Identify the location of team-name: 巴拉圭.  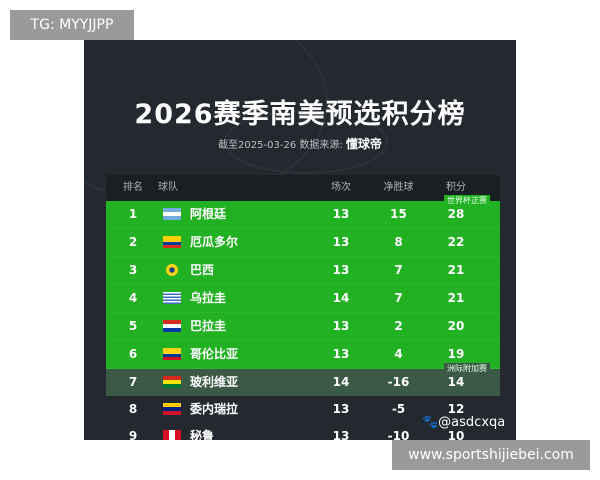
(208, 326).